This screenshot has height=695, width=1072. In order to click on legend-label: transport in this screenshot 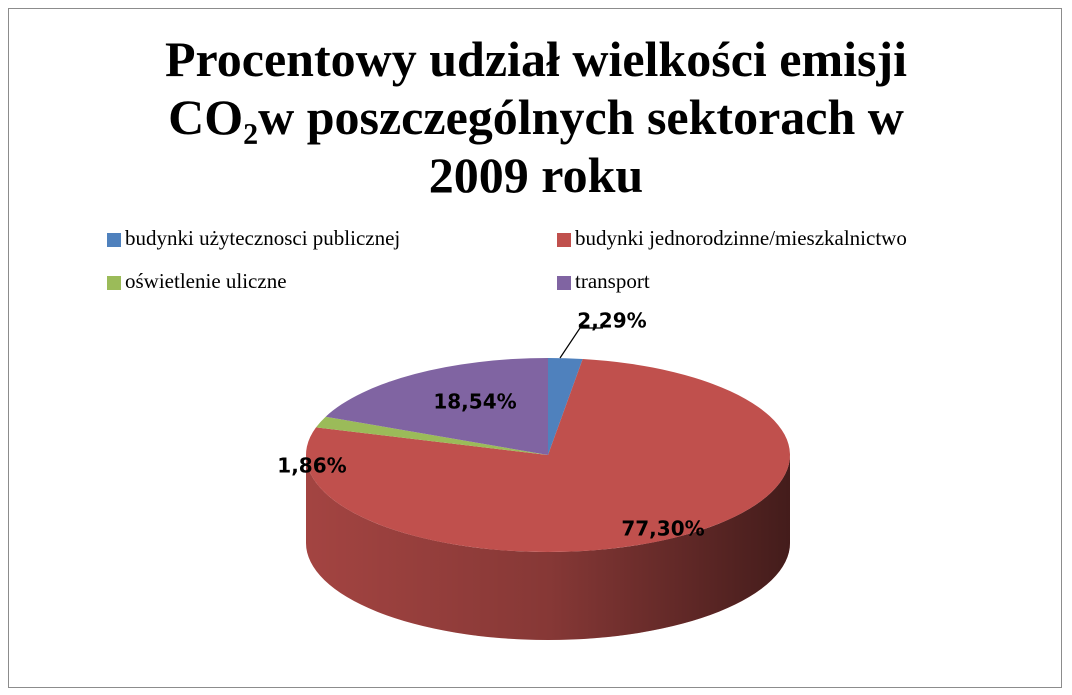, I will do `click(612, 281)`.